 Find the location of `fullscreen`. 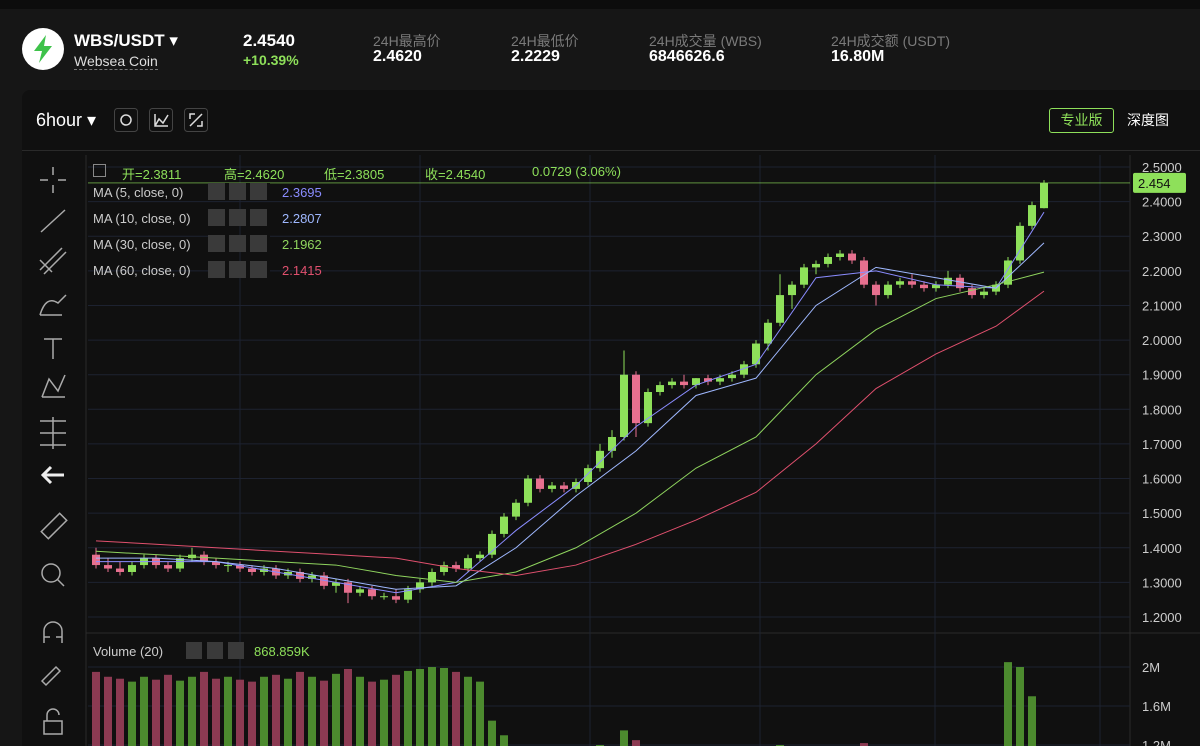

fullscreen is located at coordinates (196, 120).